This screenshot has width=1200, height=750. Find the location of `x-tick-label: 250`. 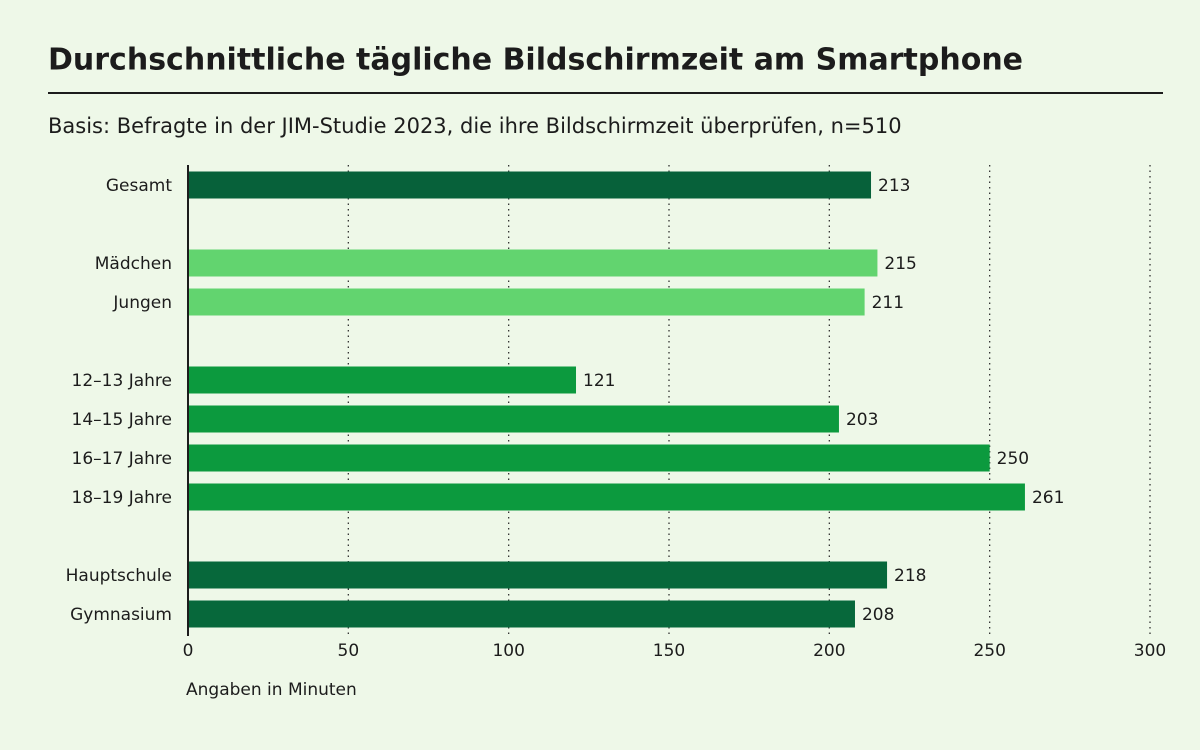

x-tick-label: 250 is located at coordinates (989, 651).